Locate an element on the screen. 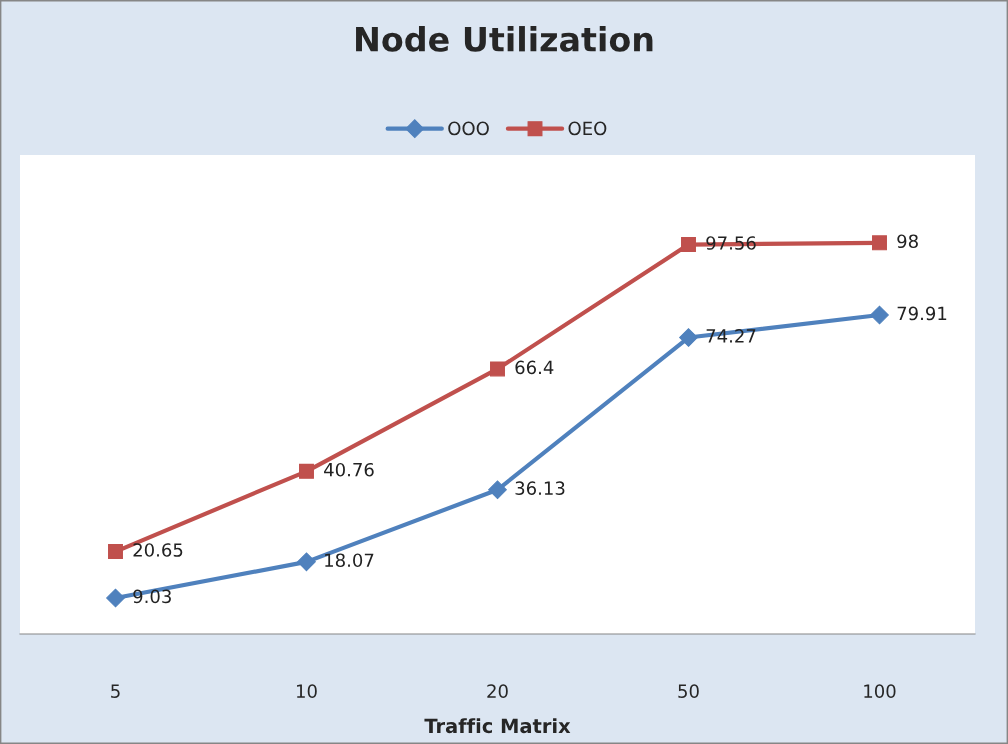 This screenshot has height=744, width=1008. data-label: 20.65 is located at coordinates (158, 550).